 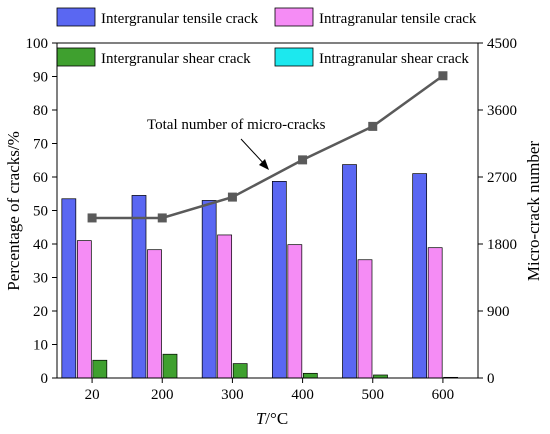 I want to click on x-tick-label: 20, so click(x=92, y=395).